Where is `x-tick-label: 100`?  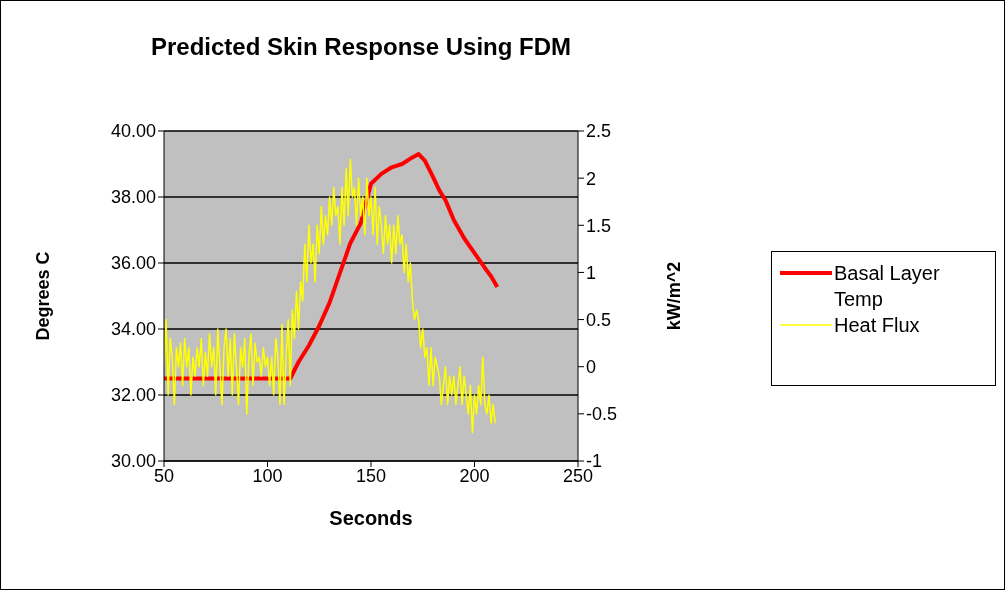
x-tick-label: 100 is located at coordinates (267, 475).